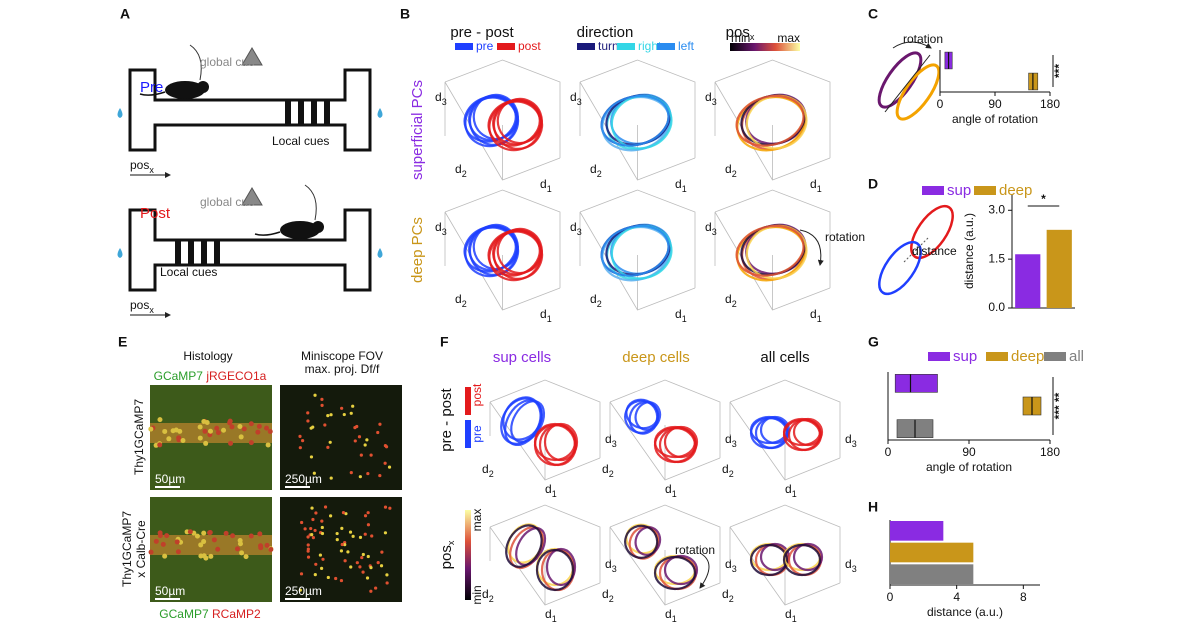 This screenshot has height=632, width=1200. I want to click on label: Histology, so click(207, 356).